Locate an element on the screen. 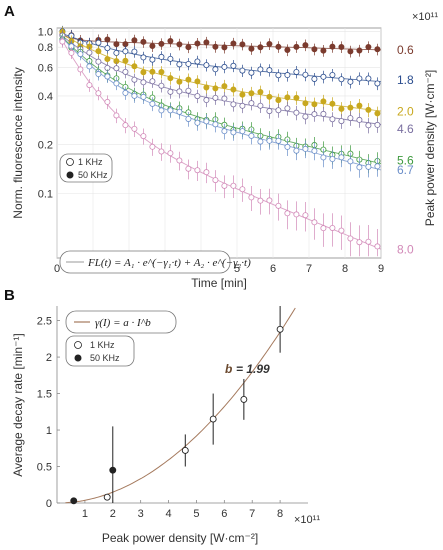 Image resolution: width=443 pixels, height=550 pixels. panel-a-x-tick-label: 8 is located at coordinates (345, 269).